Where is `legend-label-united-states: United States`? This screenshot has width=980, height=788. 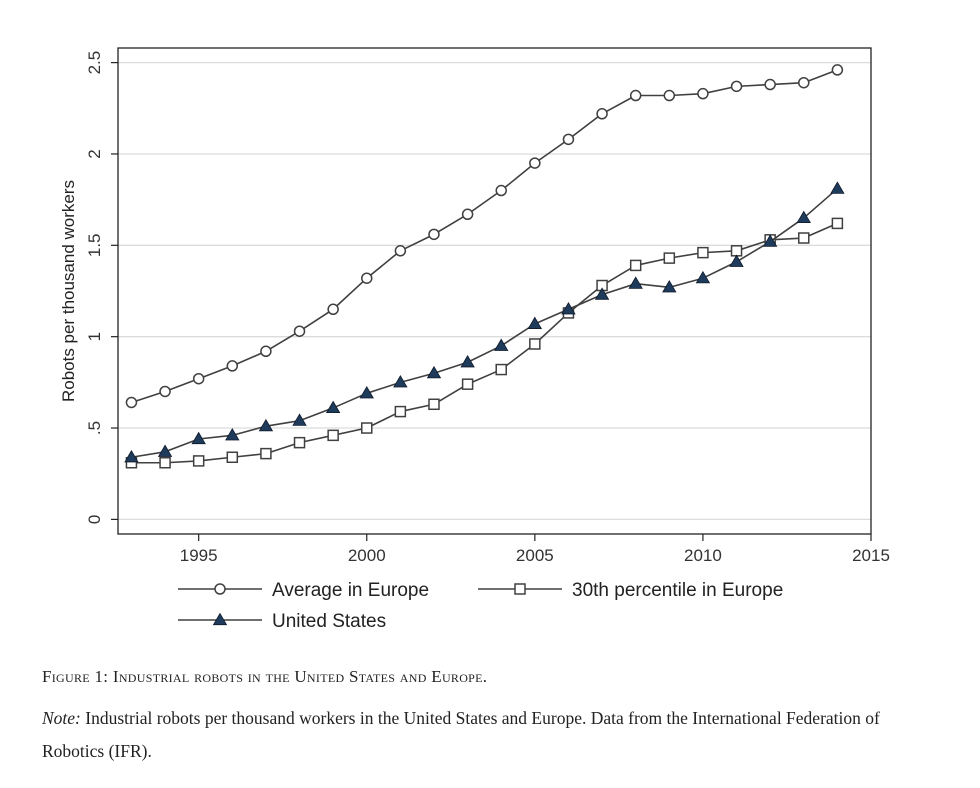
legend-label-united-states: United States is located at coordinates (329, 621).